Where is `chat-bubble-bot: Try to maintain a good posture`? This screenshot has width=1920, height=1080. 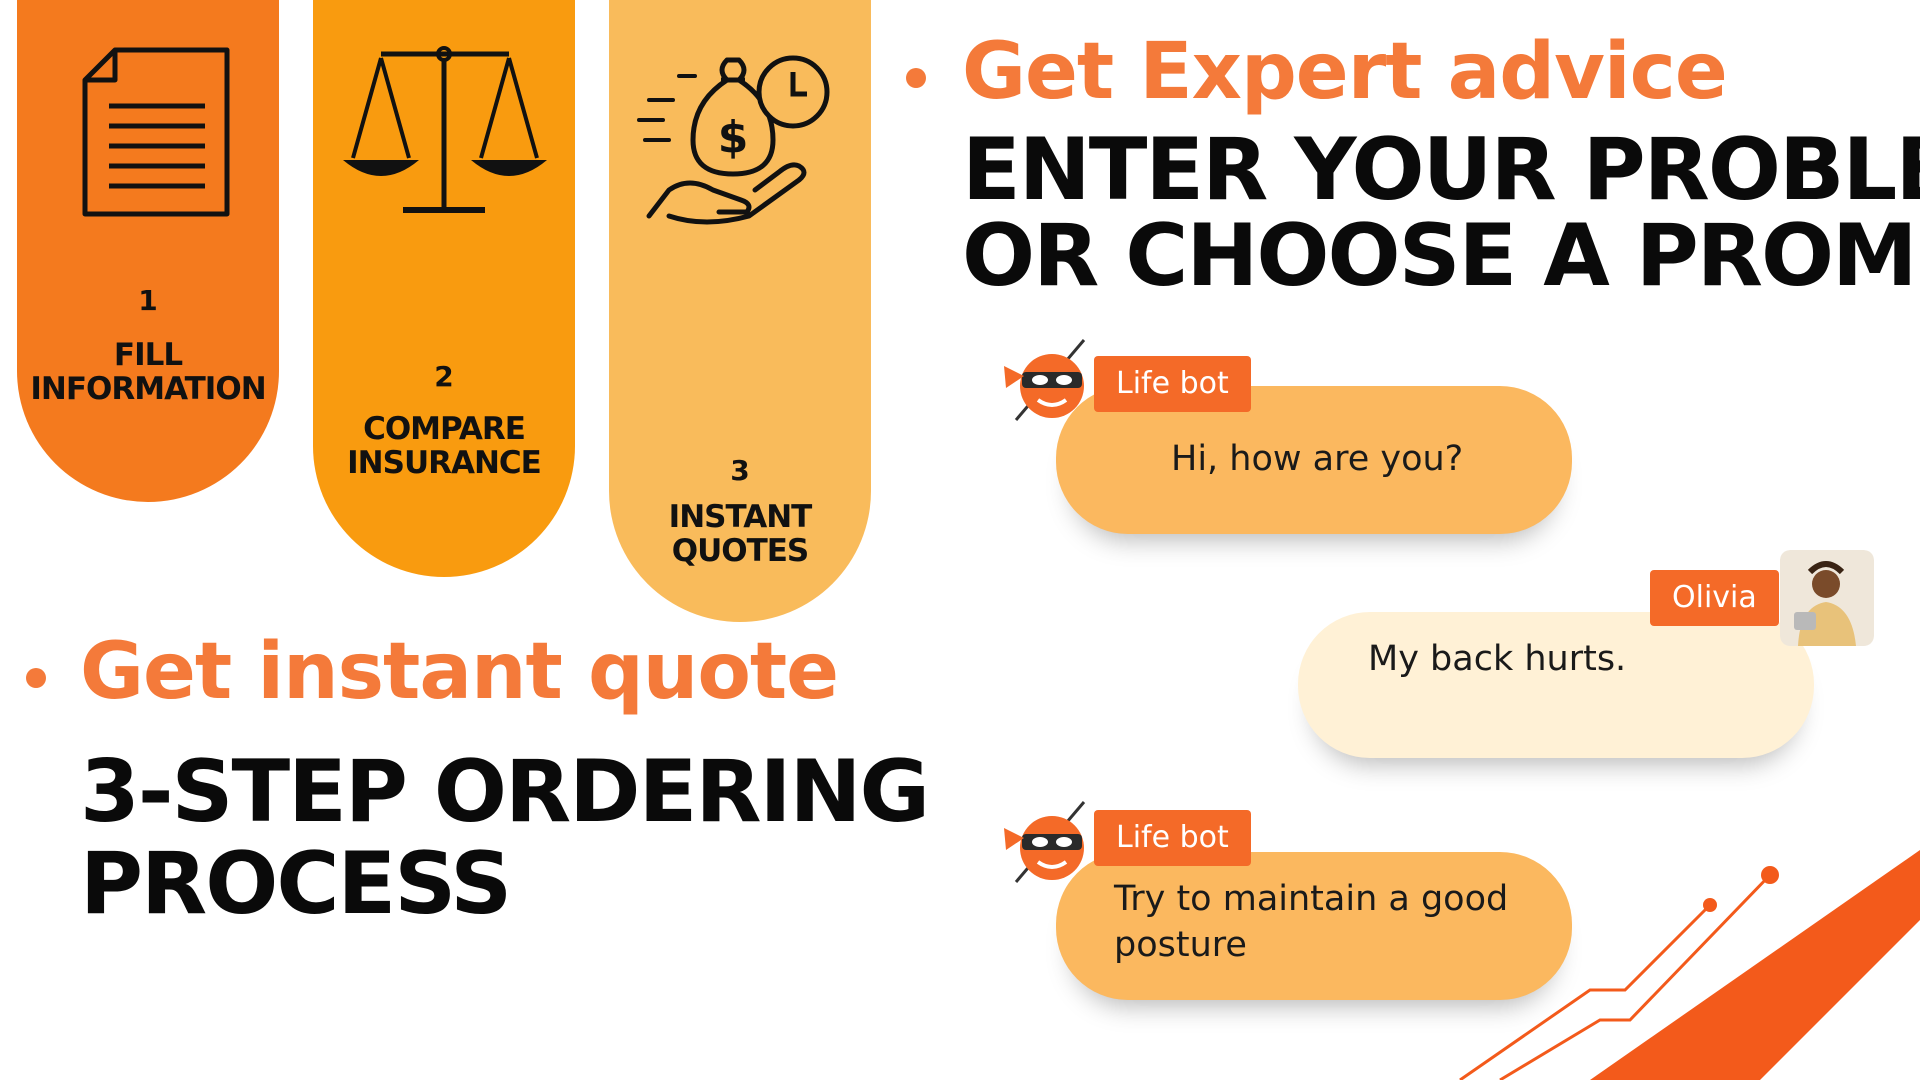 chat-bubble-bot: Try to maintain a good posture is located at coordinates (1314, 926).